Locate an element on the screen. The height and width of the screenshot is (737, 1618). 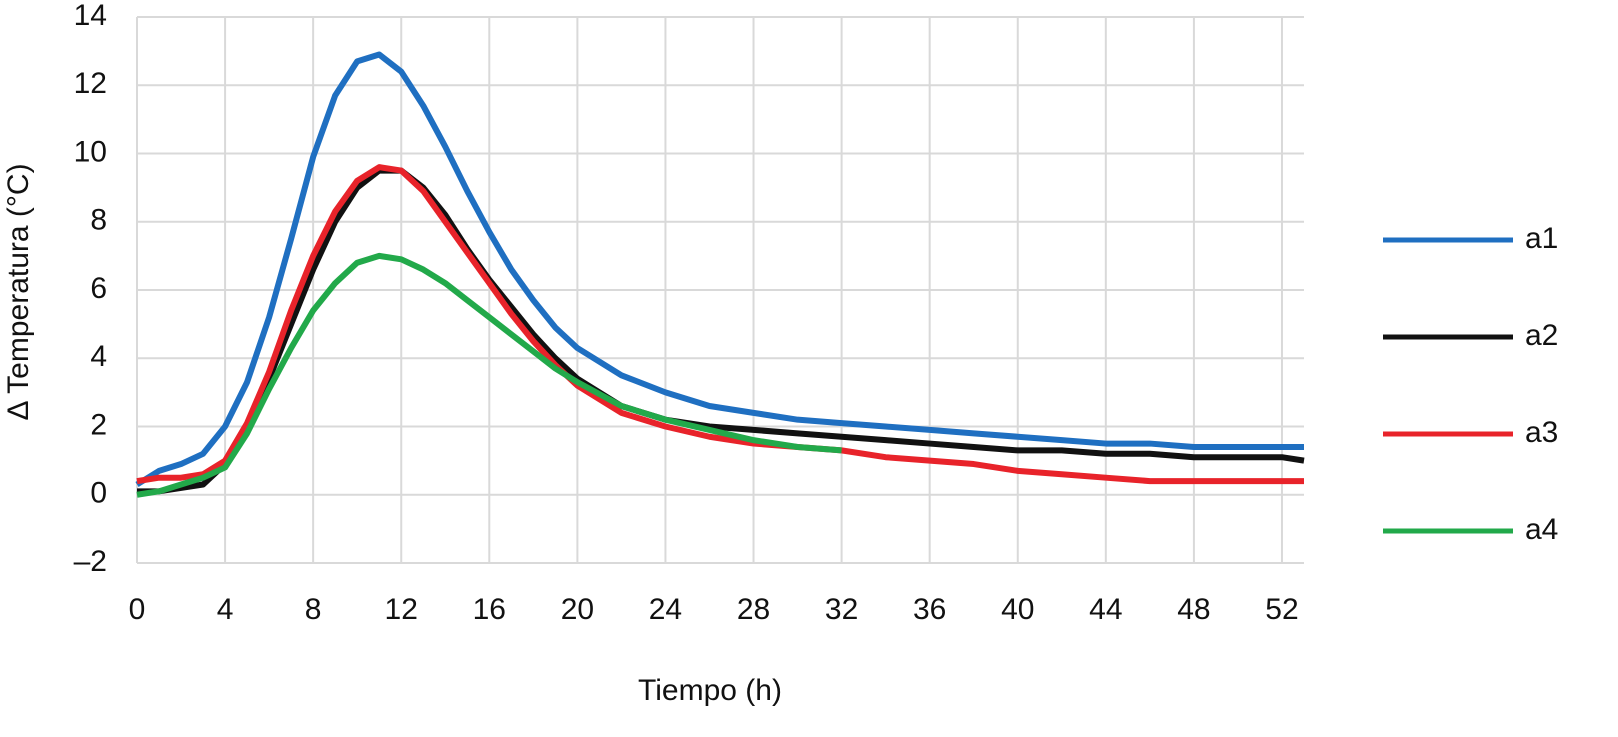
x-tick-label: 44 is located at coordinates (1105, 609).